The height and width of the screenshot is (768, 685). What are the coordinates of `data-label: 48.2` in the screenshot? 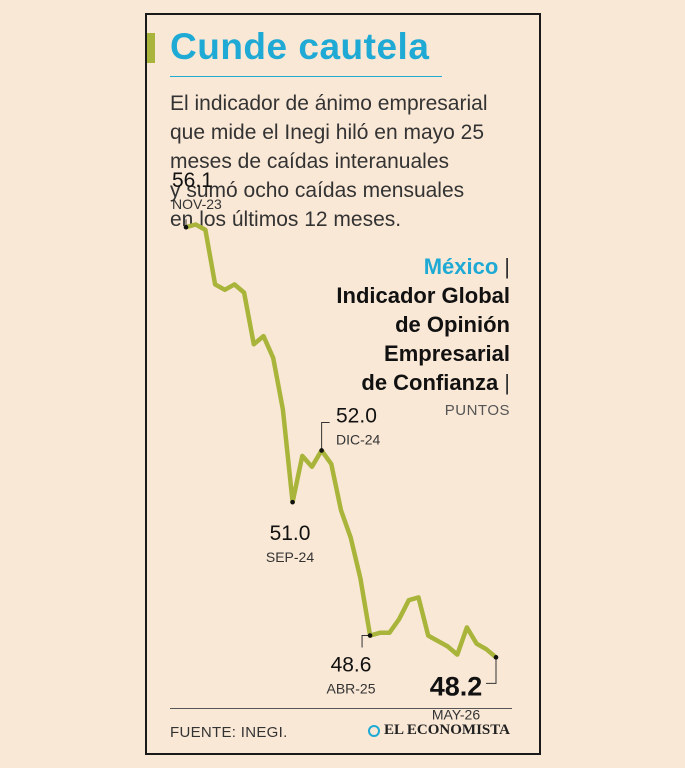 It's located at (456, 686).